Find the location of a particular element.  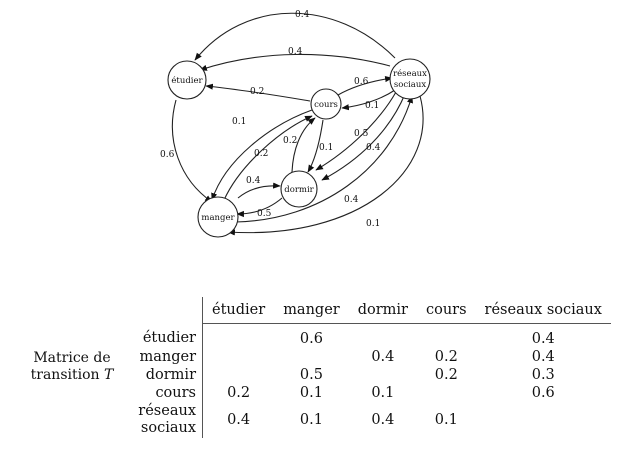

edge-label-dormir-manger: 0.5 is located at coordinates (264, 214).